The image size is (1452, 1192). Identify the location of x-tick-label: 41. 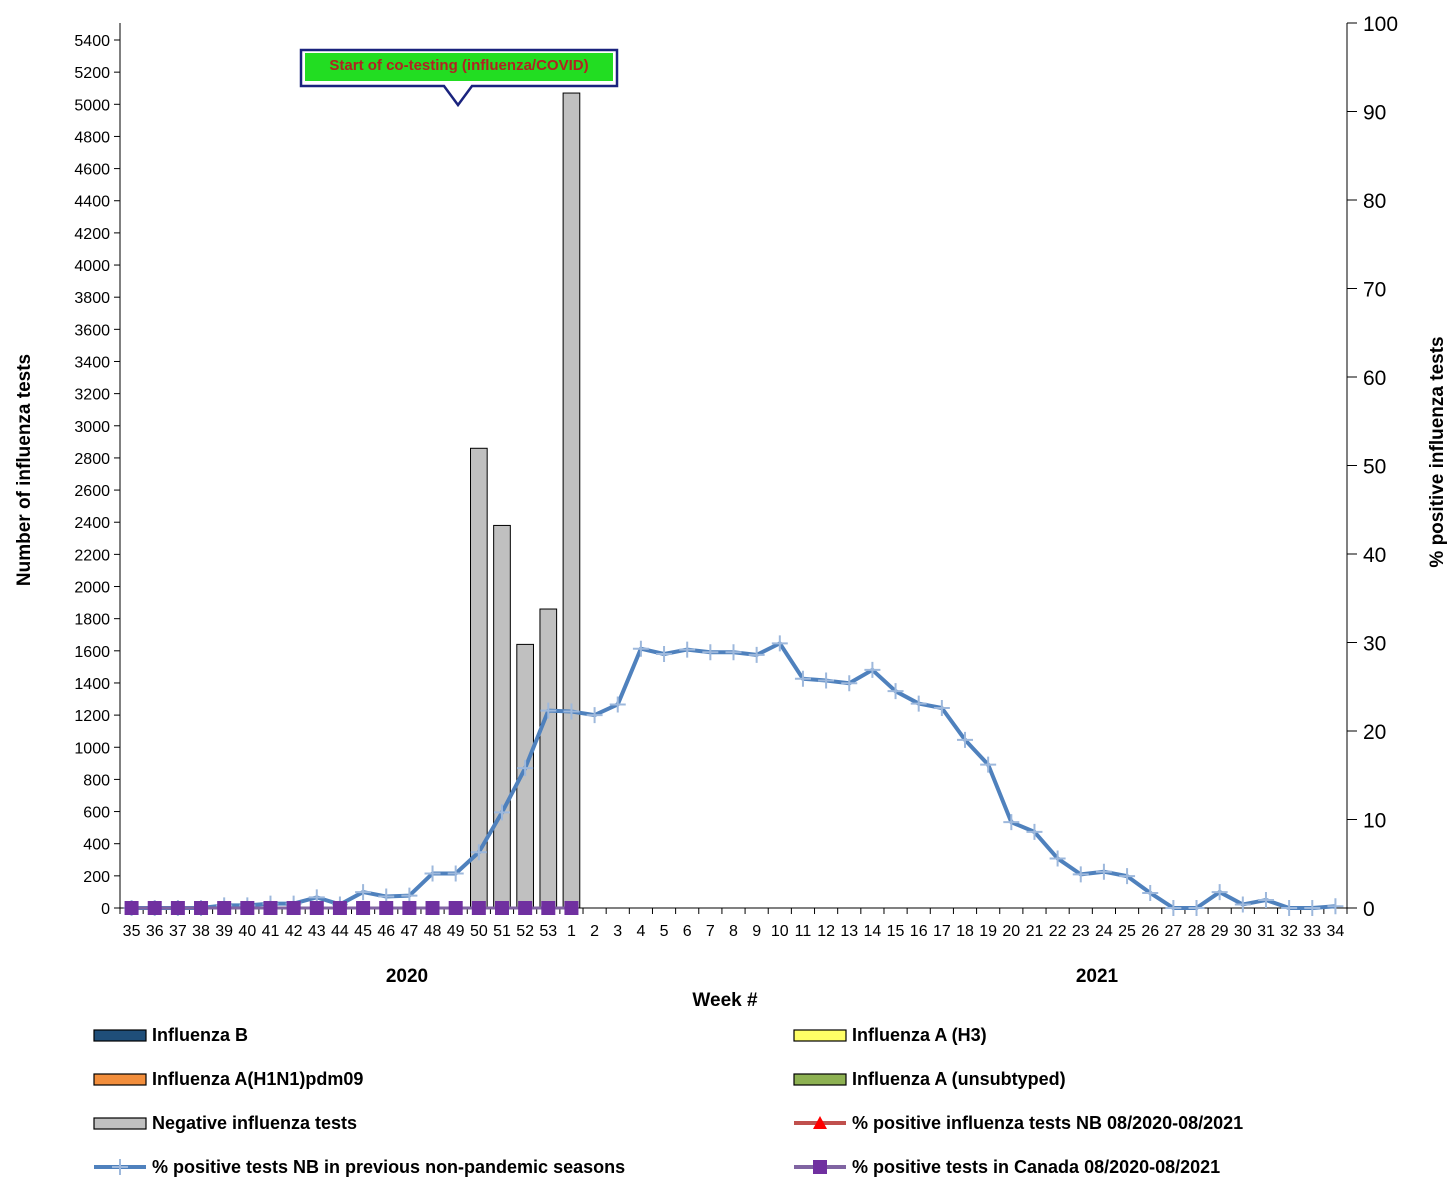
(271, 931).